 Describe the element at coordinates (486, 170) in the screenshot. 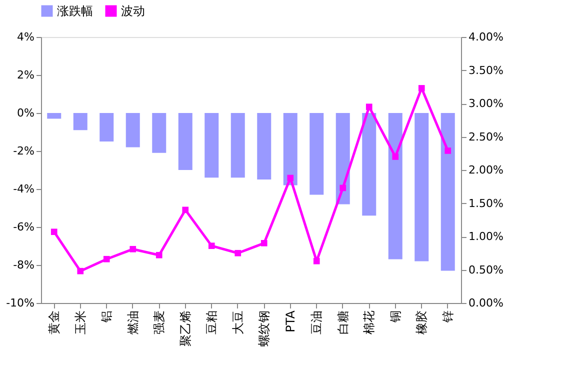

I see `y2-tick-label: 2.00%` at that location.